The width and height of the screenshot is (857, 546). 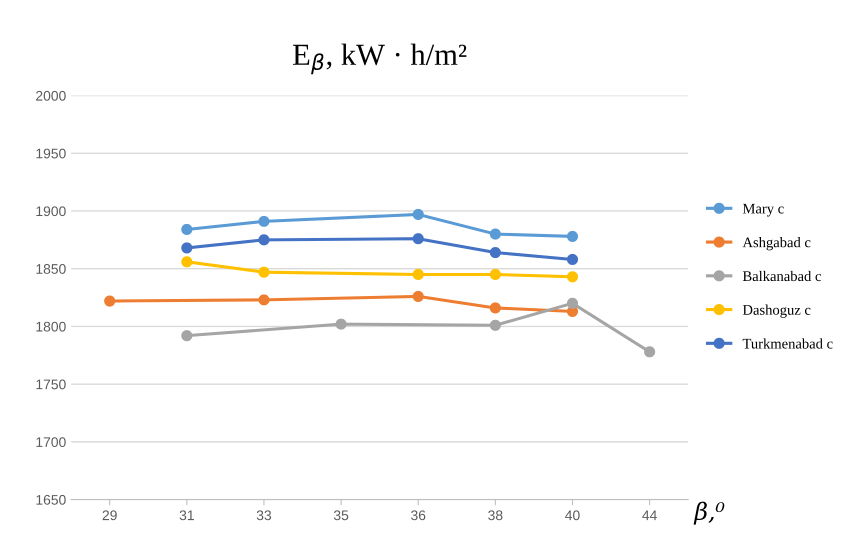 What do you see at coordinates (187, 515) in the screenshot?
I see `x-tick-label: 31` at bounding box center [187, 515].